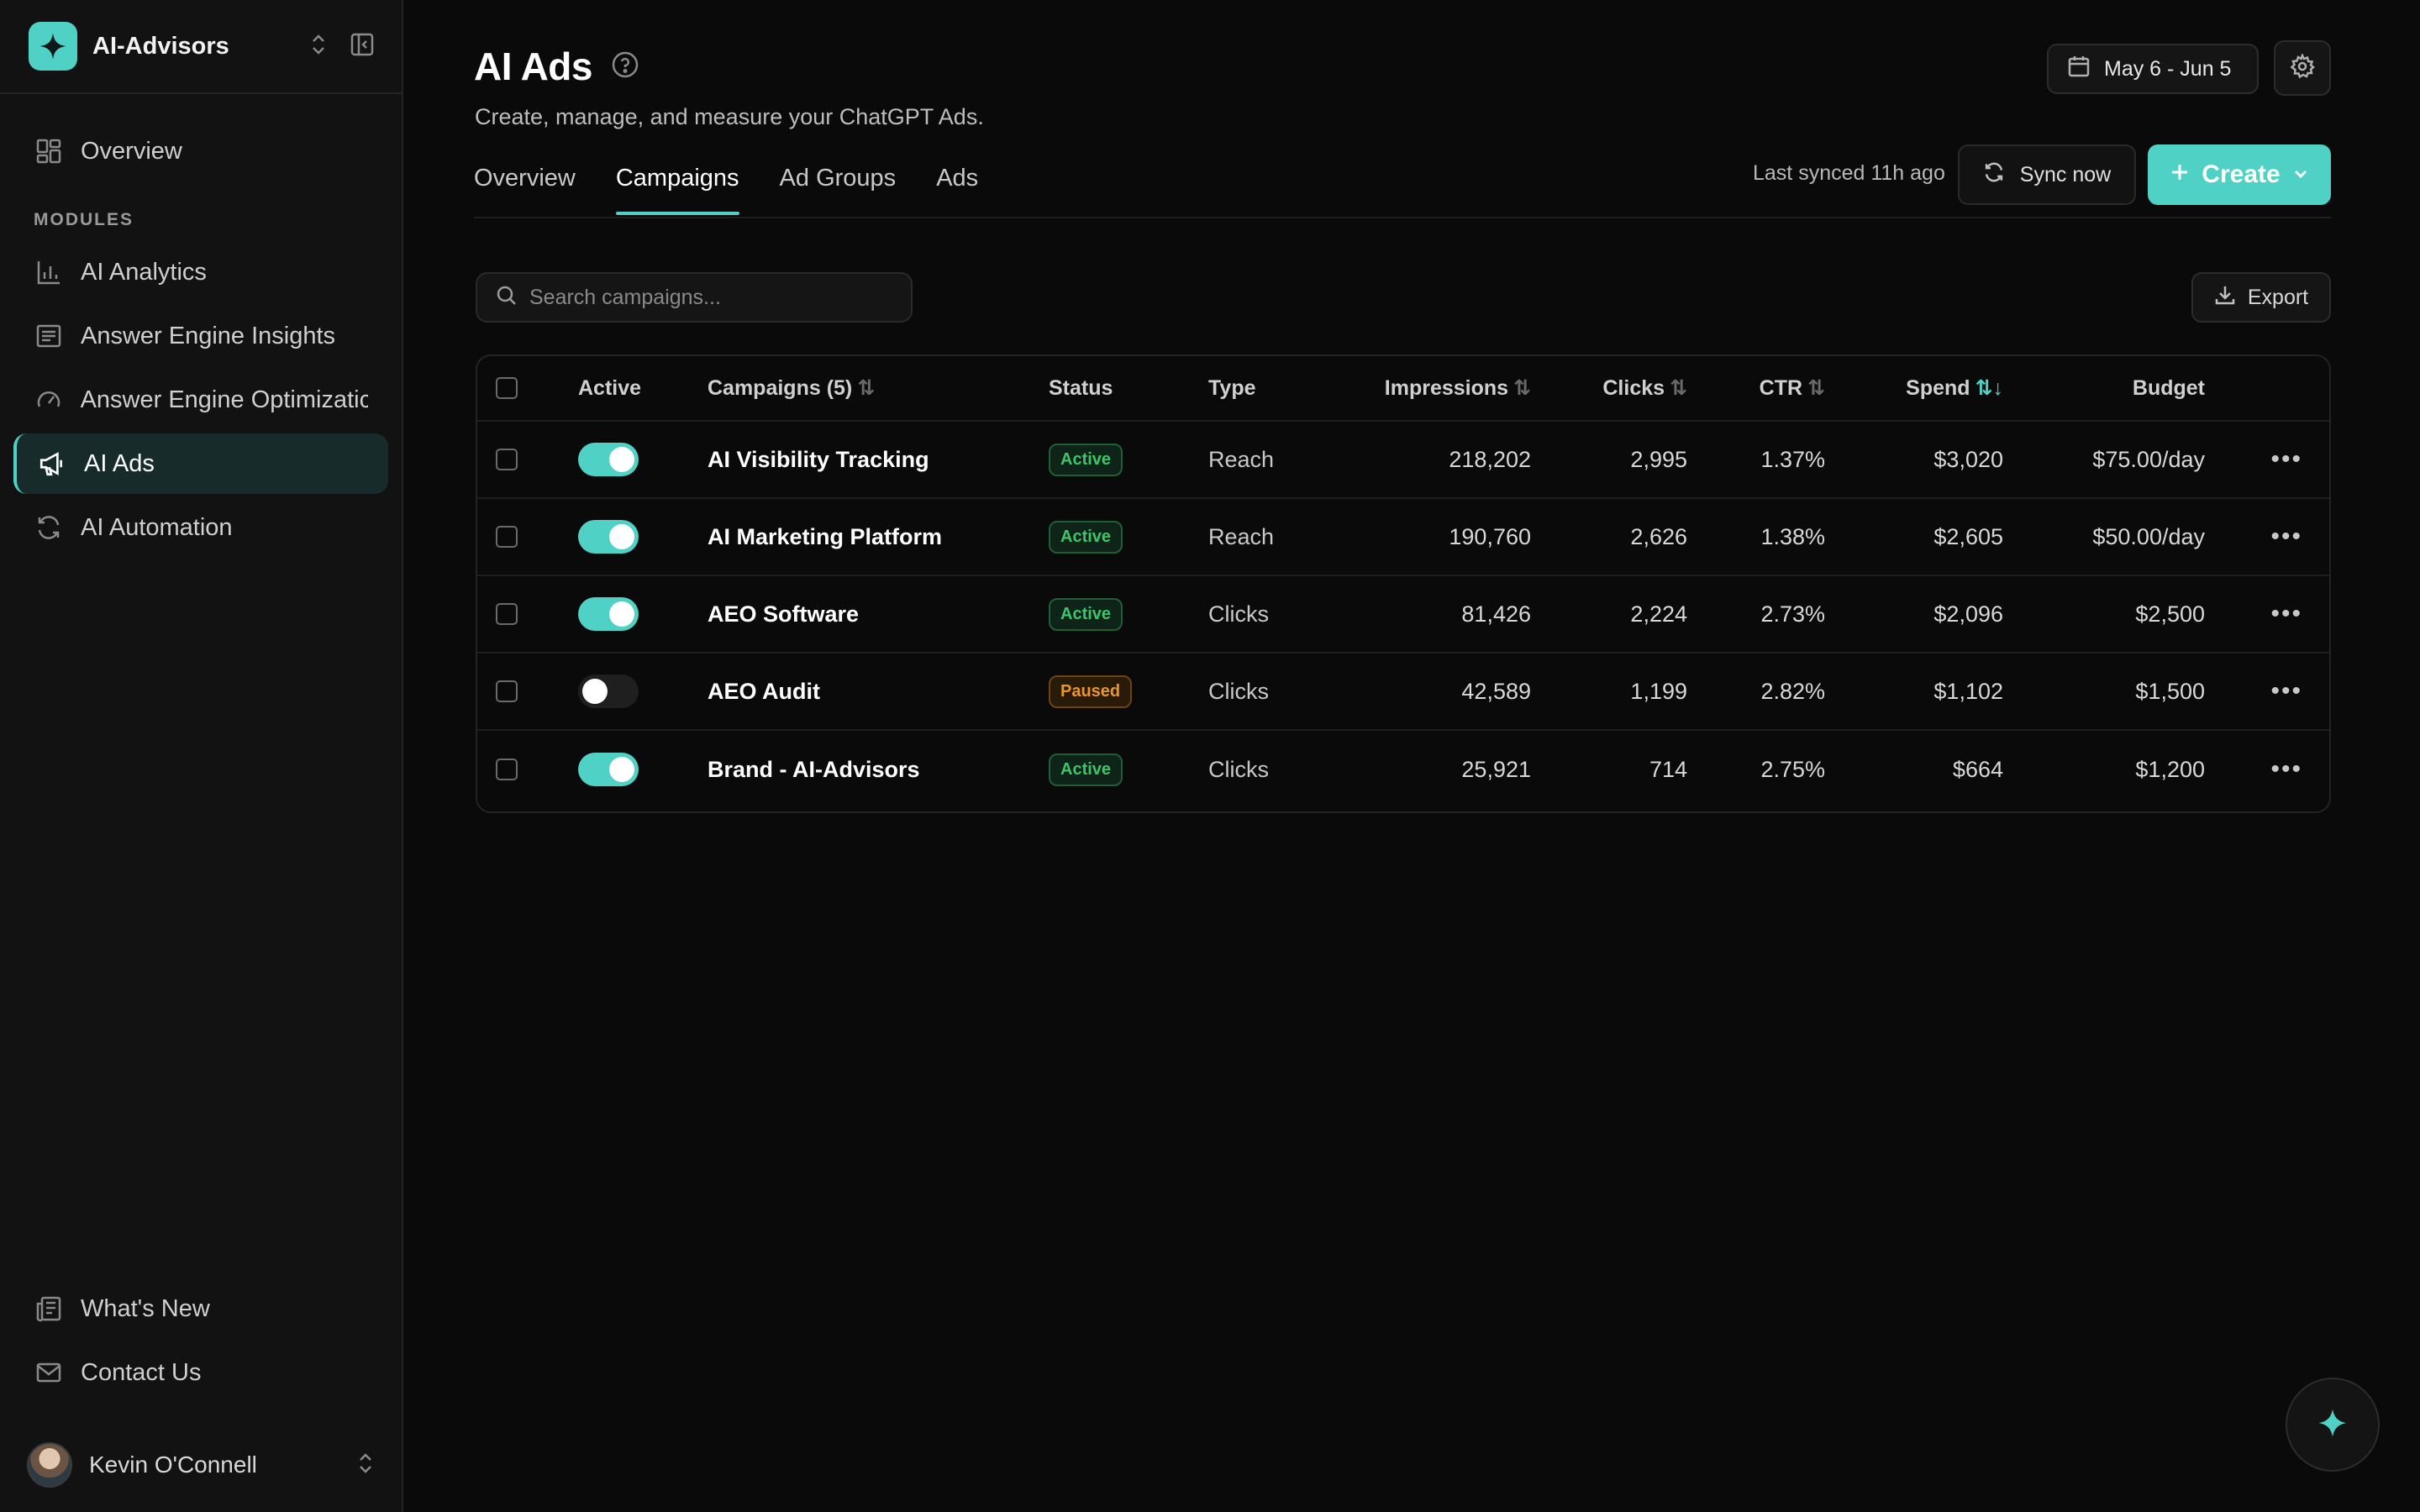 The height and width of the screenshot is (1512, 2420). What do you see at coordinates (1793, 769) in the screenshot?
I see `ctr-value: 2.75%` at bounding box center [1793, 769].